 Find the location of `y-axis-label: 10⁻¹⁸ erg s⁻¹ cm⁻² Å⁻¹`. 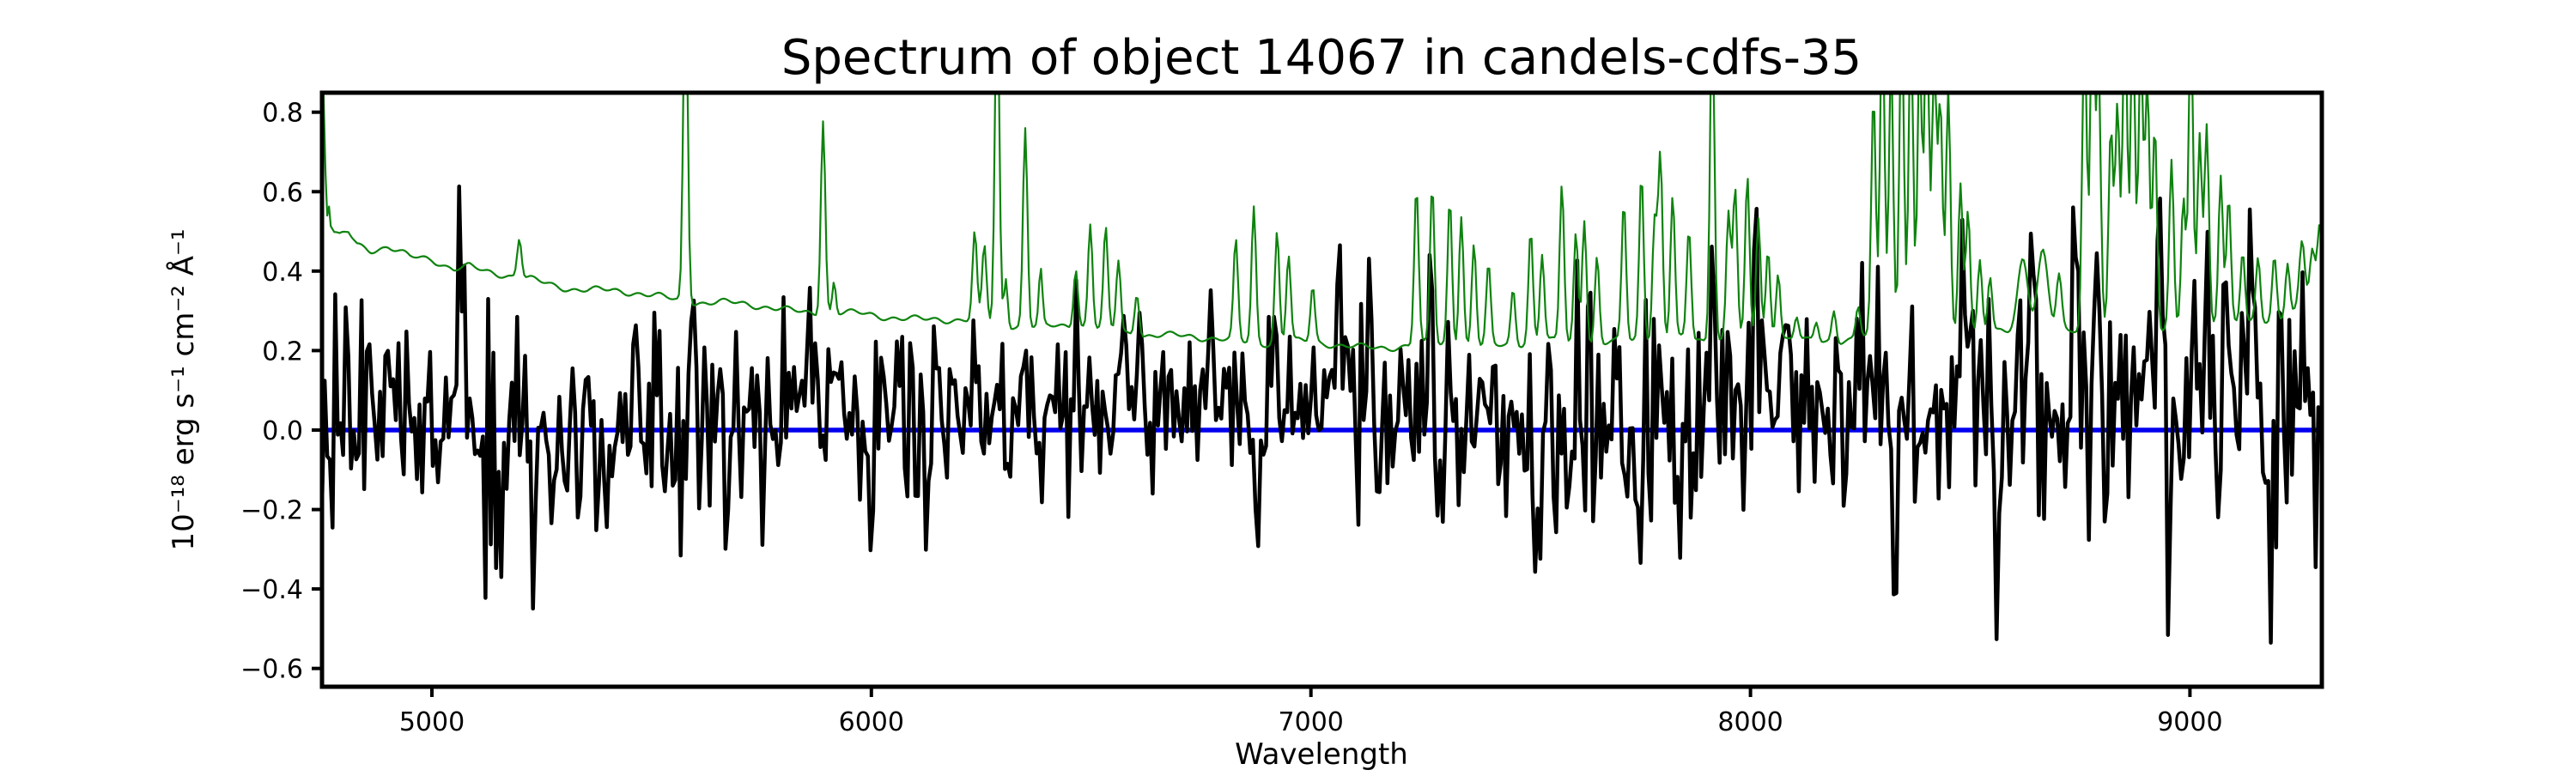

y-axis-label: 10⁻¹⁸ erg s⁻¹ cm⁻² Å⁻¹ is located at coordinates (183, 389).